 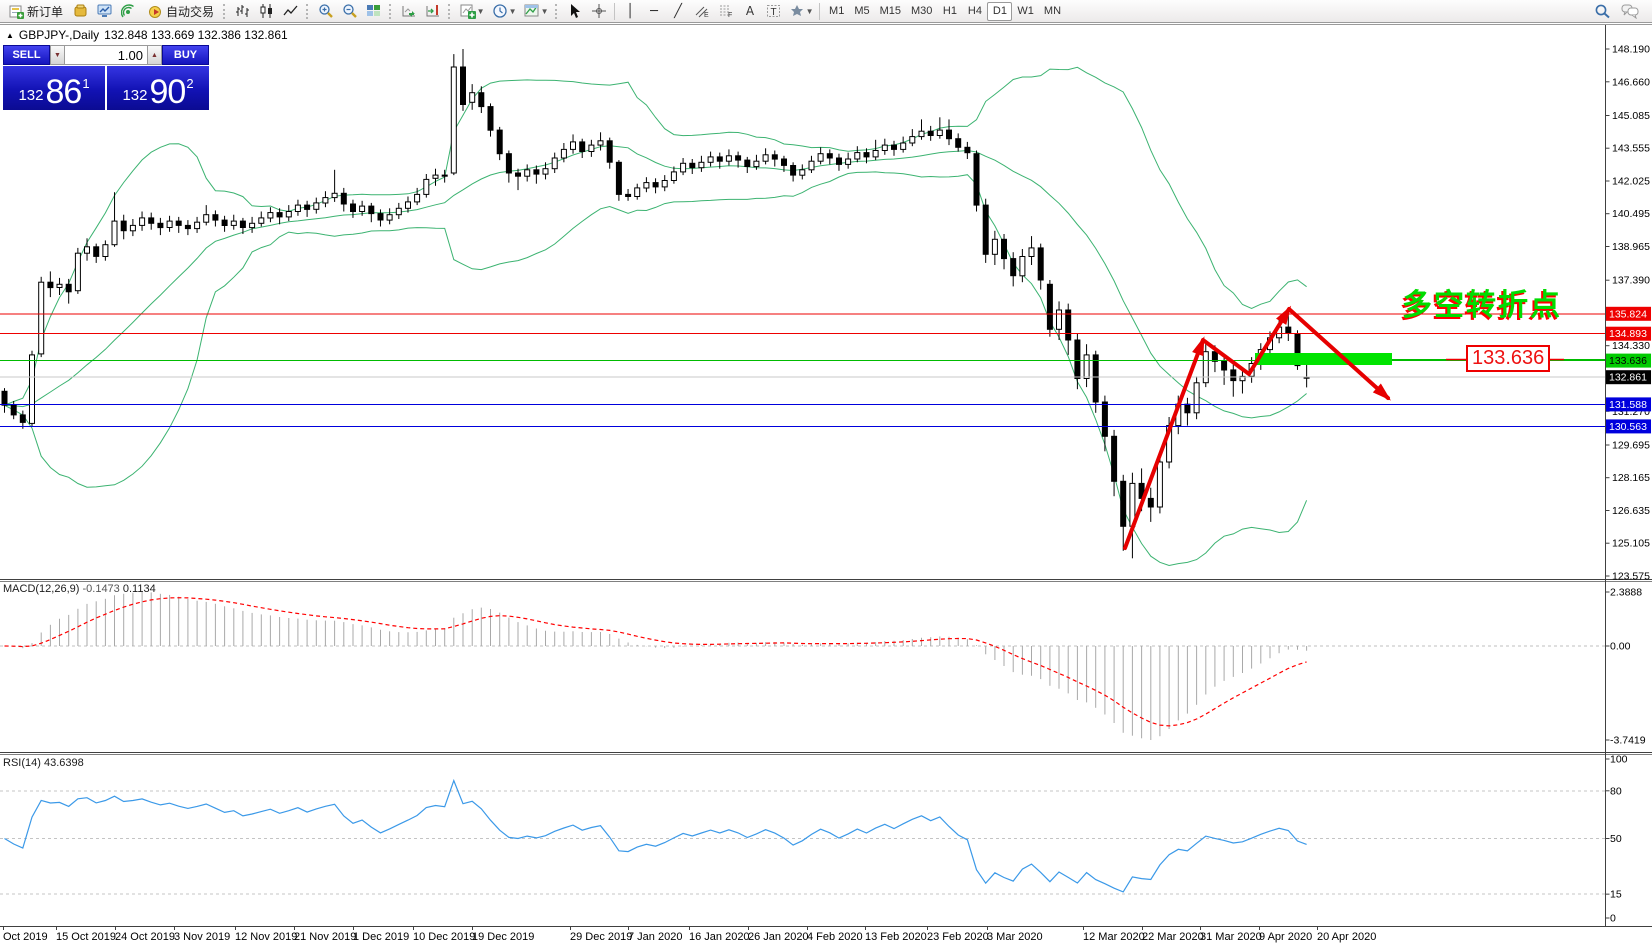 What do you see at coordinates (86, 83) in the screenshot?
I see `sell-price-point: 1` at bounding box center [86, 83].